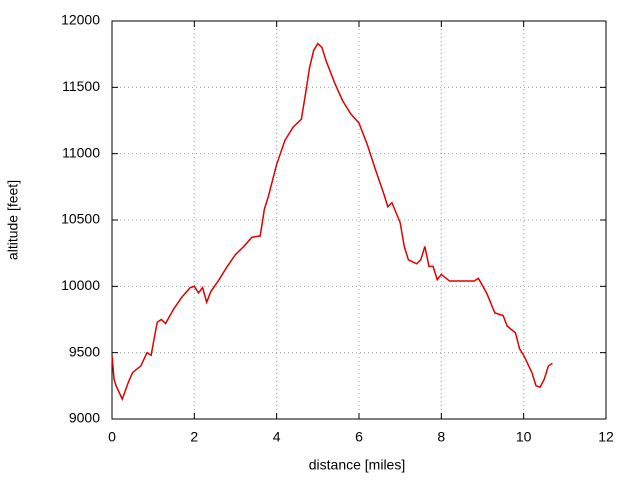 The width and height of the screenshot is (640, 485). I want to click on y-tick-label: 11000, so click(81, 152).